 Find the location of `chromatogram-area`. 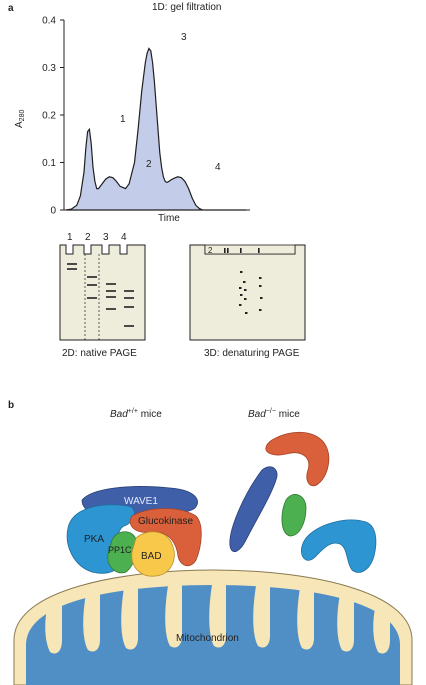

chromatogram-area is located at coordinates (156, 129).